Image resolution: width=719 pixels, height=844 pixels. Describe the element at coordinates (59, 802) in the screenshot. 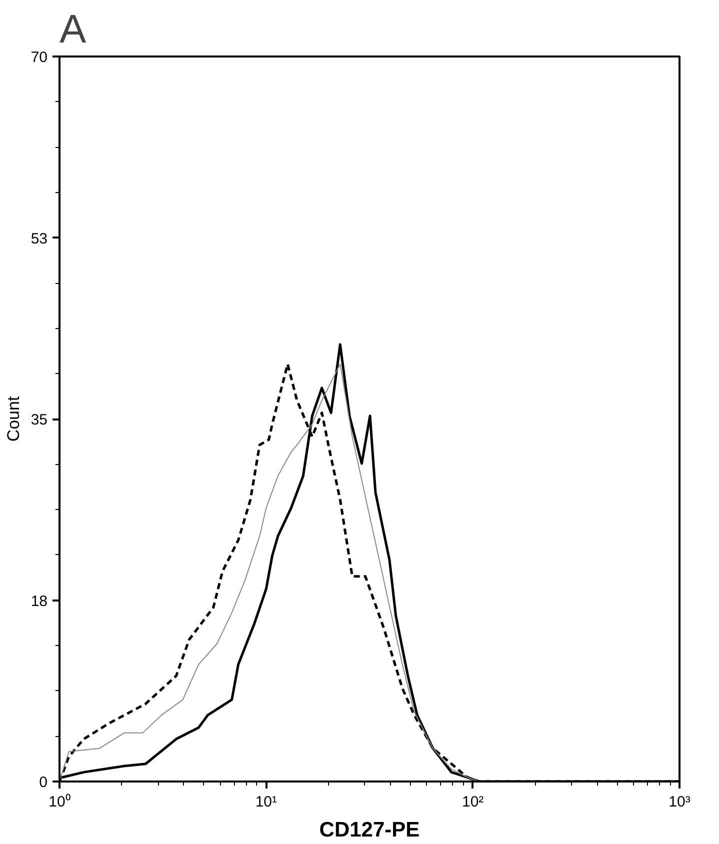

I see `x-tick-label: 10⁰` at that location.